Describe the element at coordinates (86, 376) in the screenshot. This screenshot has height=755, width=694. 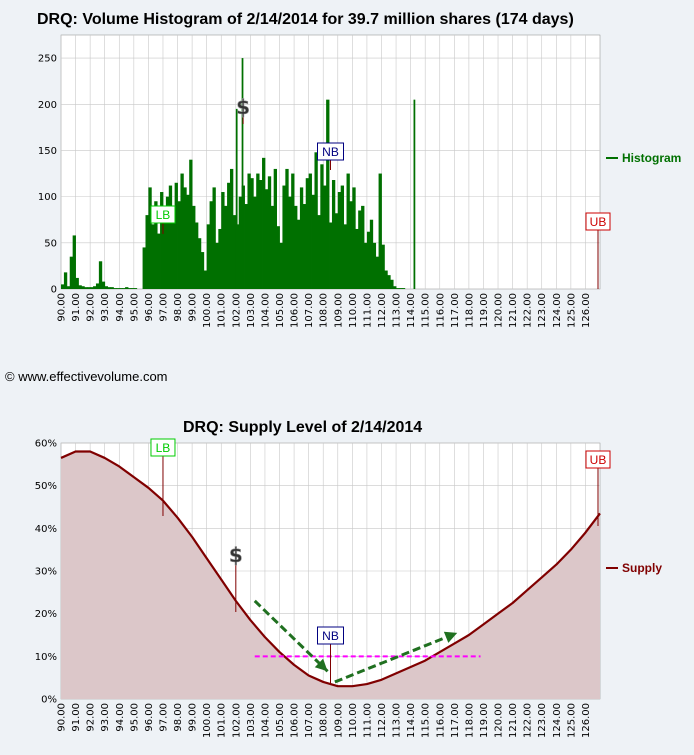
I see `credit-text: © www.effectivevolume.com` at that location.